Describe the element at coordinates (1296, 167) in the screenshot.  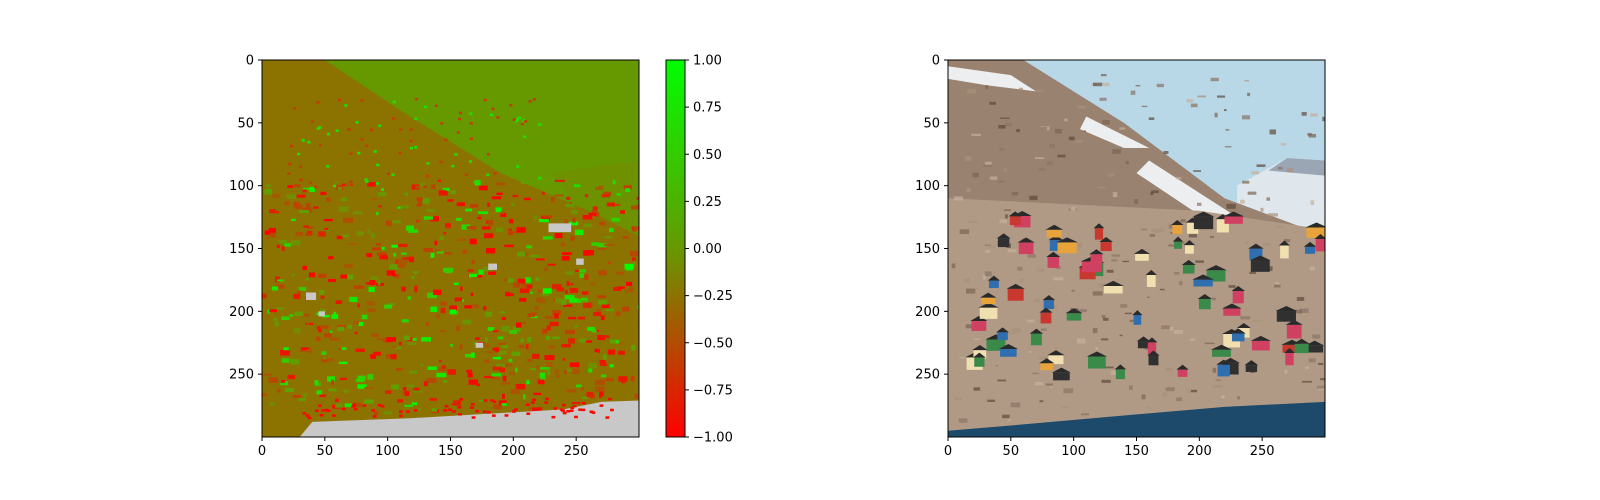
I see `photo-distant-ridge` at that location.